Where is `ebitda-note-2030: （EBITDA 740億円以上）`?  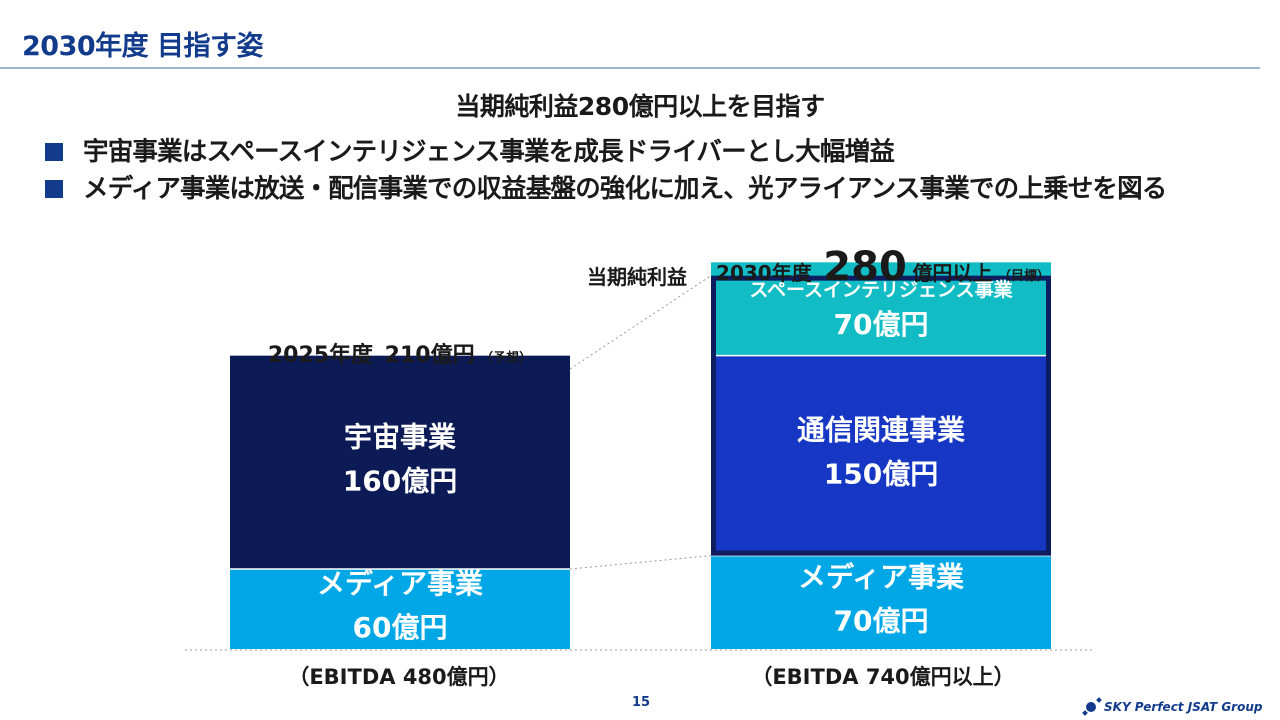
ebitda-note-2030: （EBITDA 740億円以上） is located at coordinates (882, 677).